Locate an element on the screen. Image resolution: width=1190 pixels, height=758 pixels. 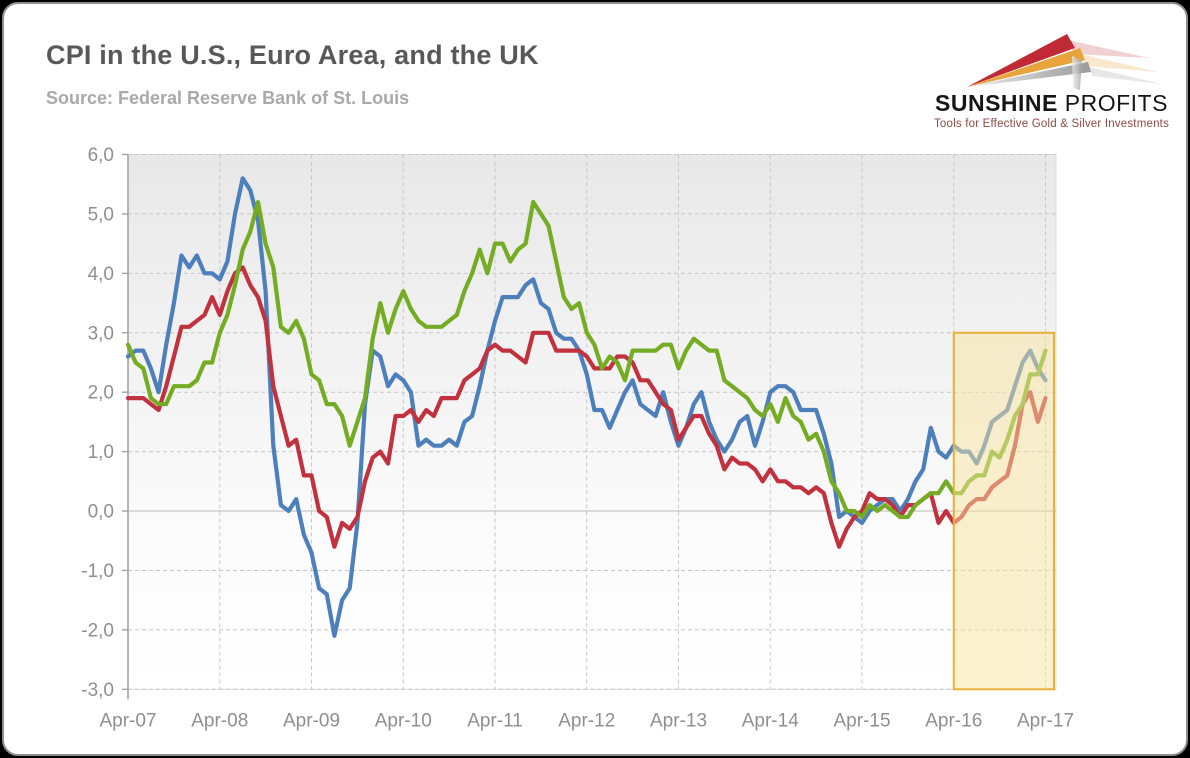
svg-text: Apr-12 is located at coordinates (586, 720).